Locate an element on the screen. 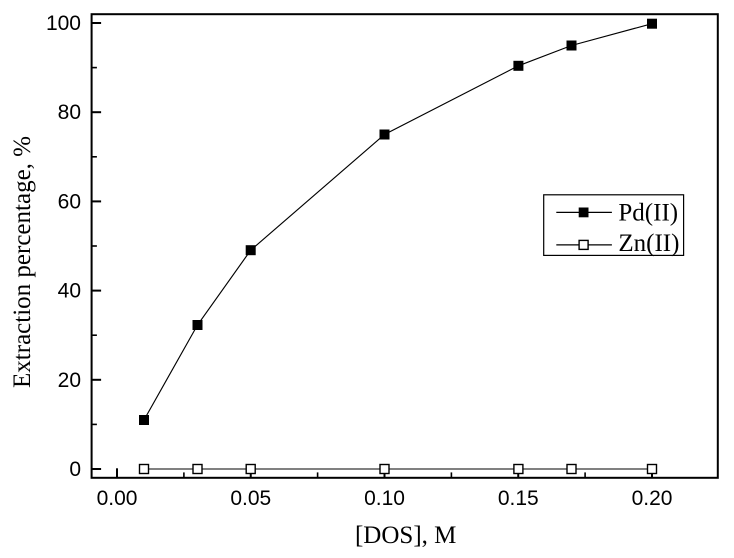 The width and height of the screenshot is (734, 558). svg-text: 0.00 is located at coordinates (117, 498).